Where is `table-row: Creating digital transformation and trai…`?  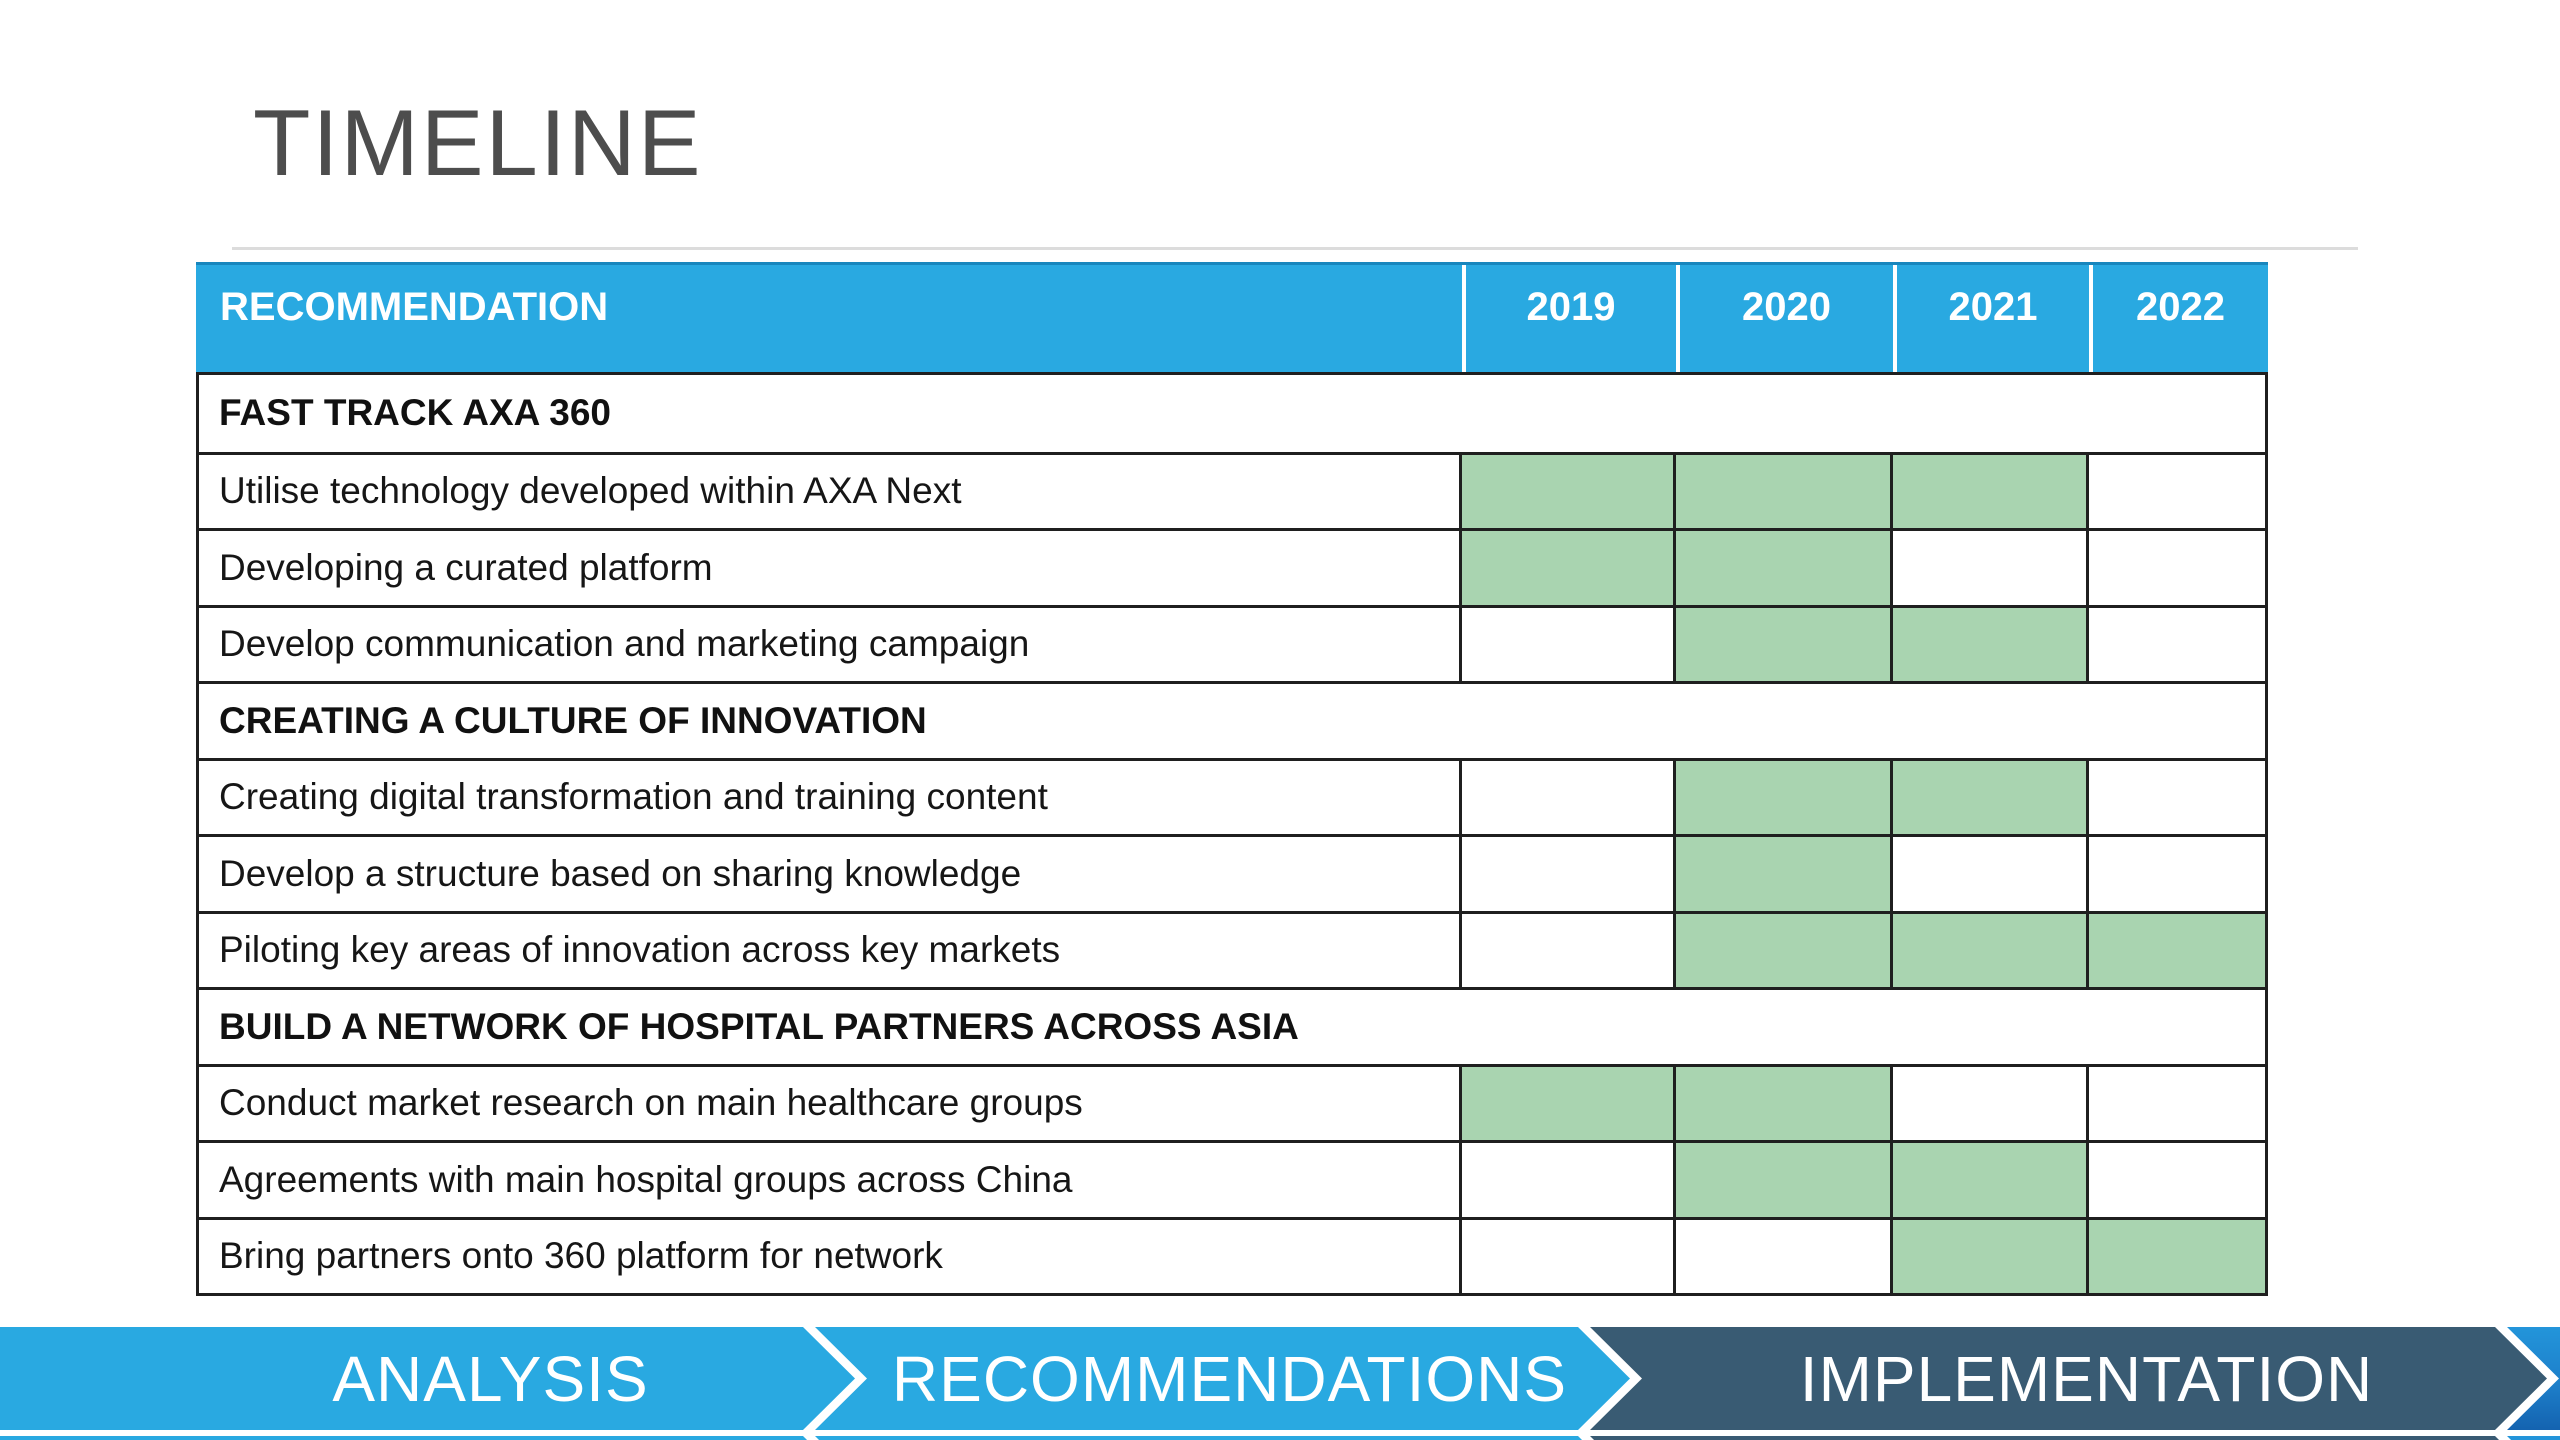
table-row: Creating digital transformation and trai… is located at coordinates (1232, 796).